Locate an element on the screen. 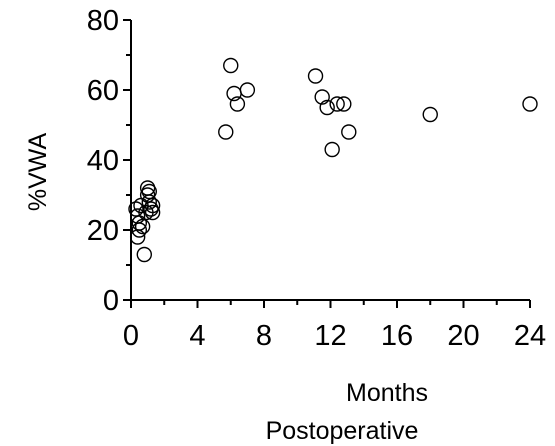 The height and width of the screenshot is (446, 555). y-tick-label: 20 is located at coordinates (103, 231).